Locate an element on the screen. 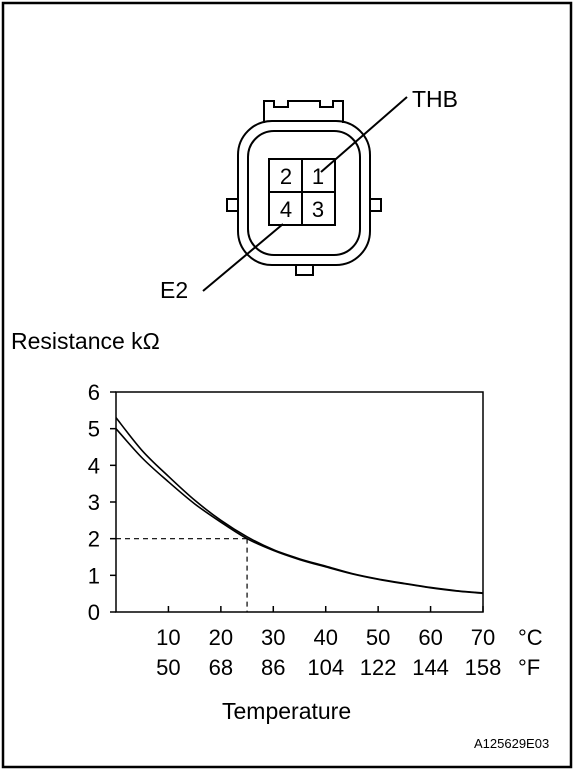 This screenshot has height=772, width=576. x-tick-label-fahrenheit: 68 is located at coordinates (221, 667).